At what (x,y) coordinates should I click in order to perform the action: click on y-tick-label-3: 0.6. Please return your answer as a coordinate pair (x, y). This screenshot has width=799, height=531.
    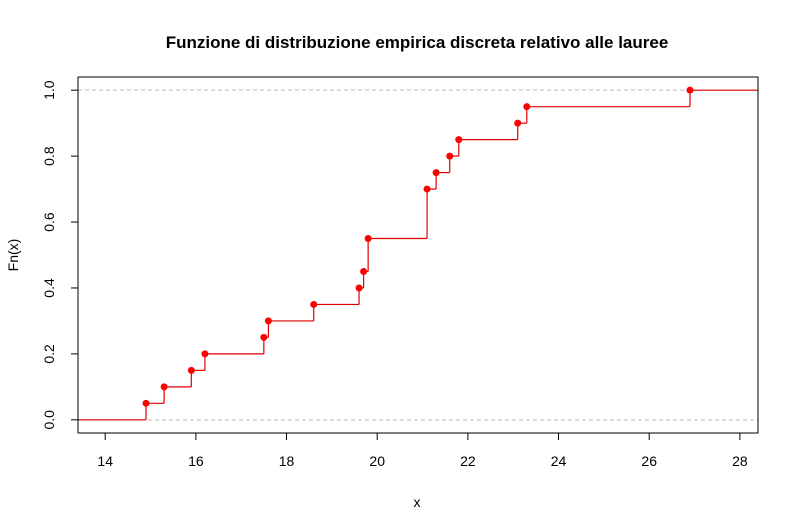
    Looking at the image, I should click on (49, 222).